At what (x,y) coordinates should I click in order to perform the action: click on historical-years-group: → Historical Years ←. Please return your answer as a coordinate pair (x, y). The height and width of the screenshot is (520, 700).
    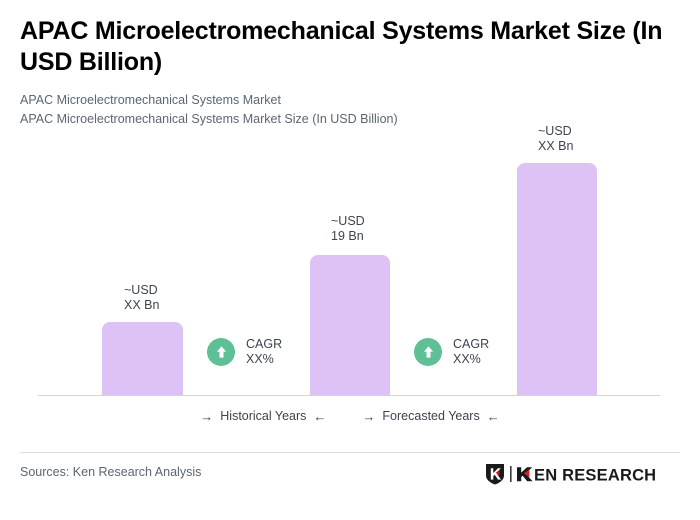
    Looking at the image, I should click on (263, 416).